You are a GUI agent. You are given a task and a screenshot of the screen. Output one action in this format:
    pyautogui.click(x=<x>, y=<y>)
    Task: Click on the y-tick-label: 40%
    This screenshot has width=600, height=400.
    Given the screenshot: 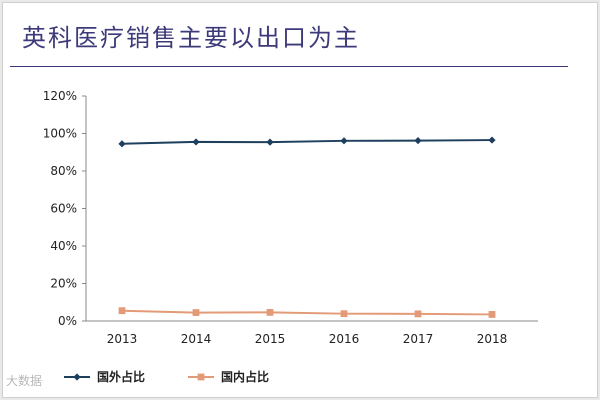 What is the action you would take?
    pyautogui.click(x=63, y=246)
    